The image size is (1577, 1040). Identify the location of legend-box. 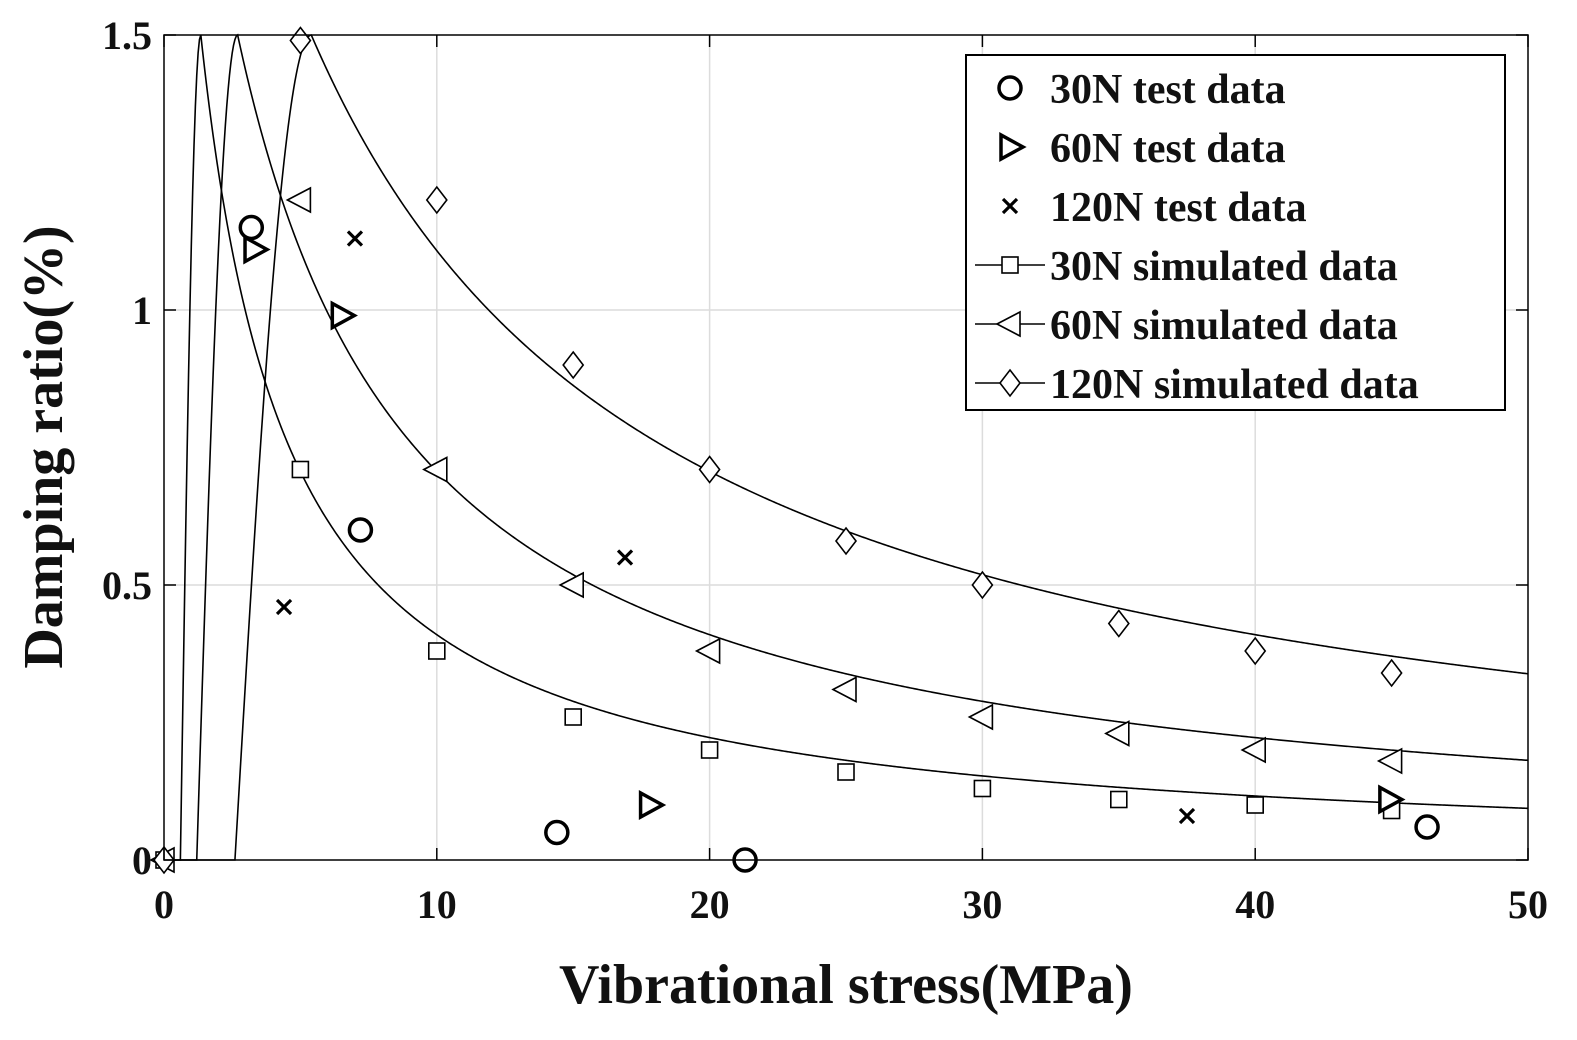
(1235, 232).